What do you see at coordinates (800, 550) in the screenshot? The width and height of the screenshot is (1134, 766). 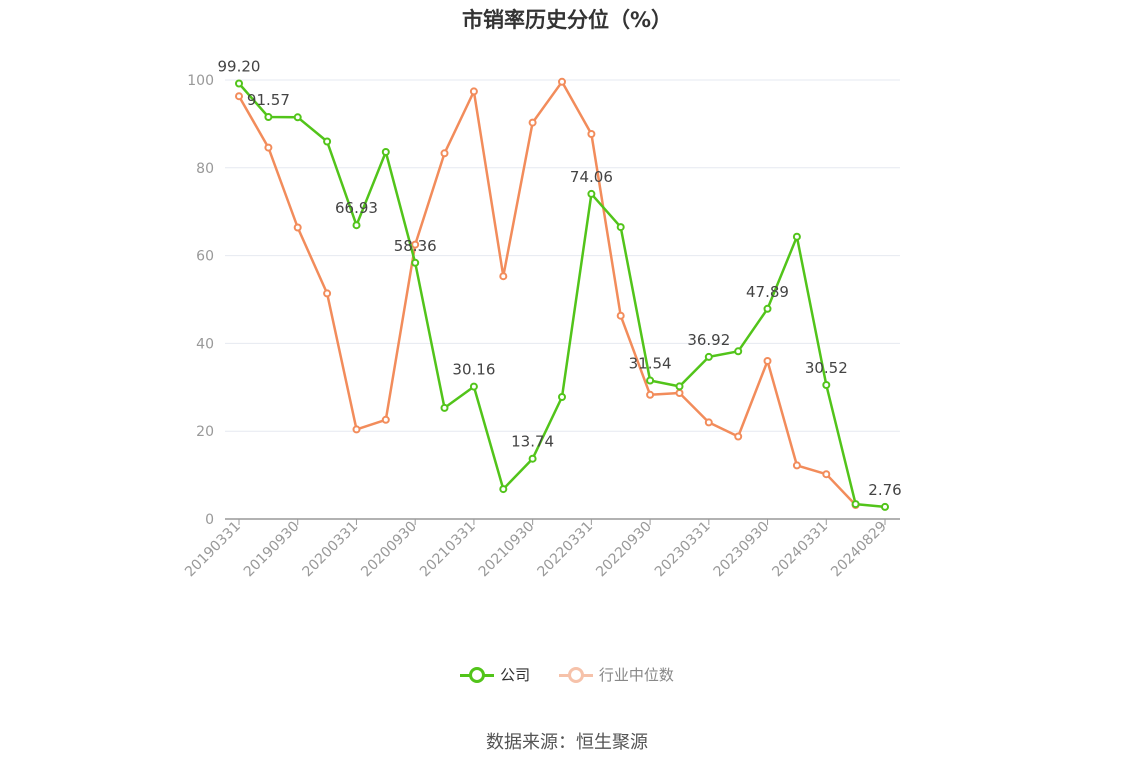 I see `x-tick-label: 20240331` at bounding box center [800, 550].